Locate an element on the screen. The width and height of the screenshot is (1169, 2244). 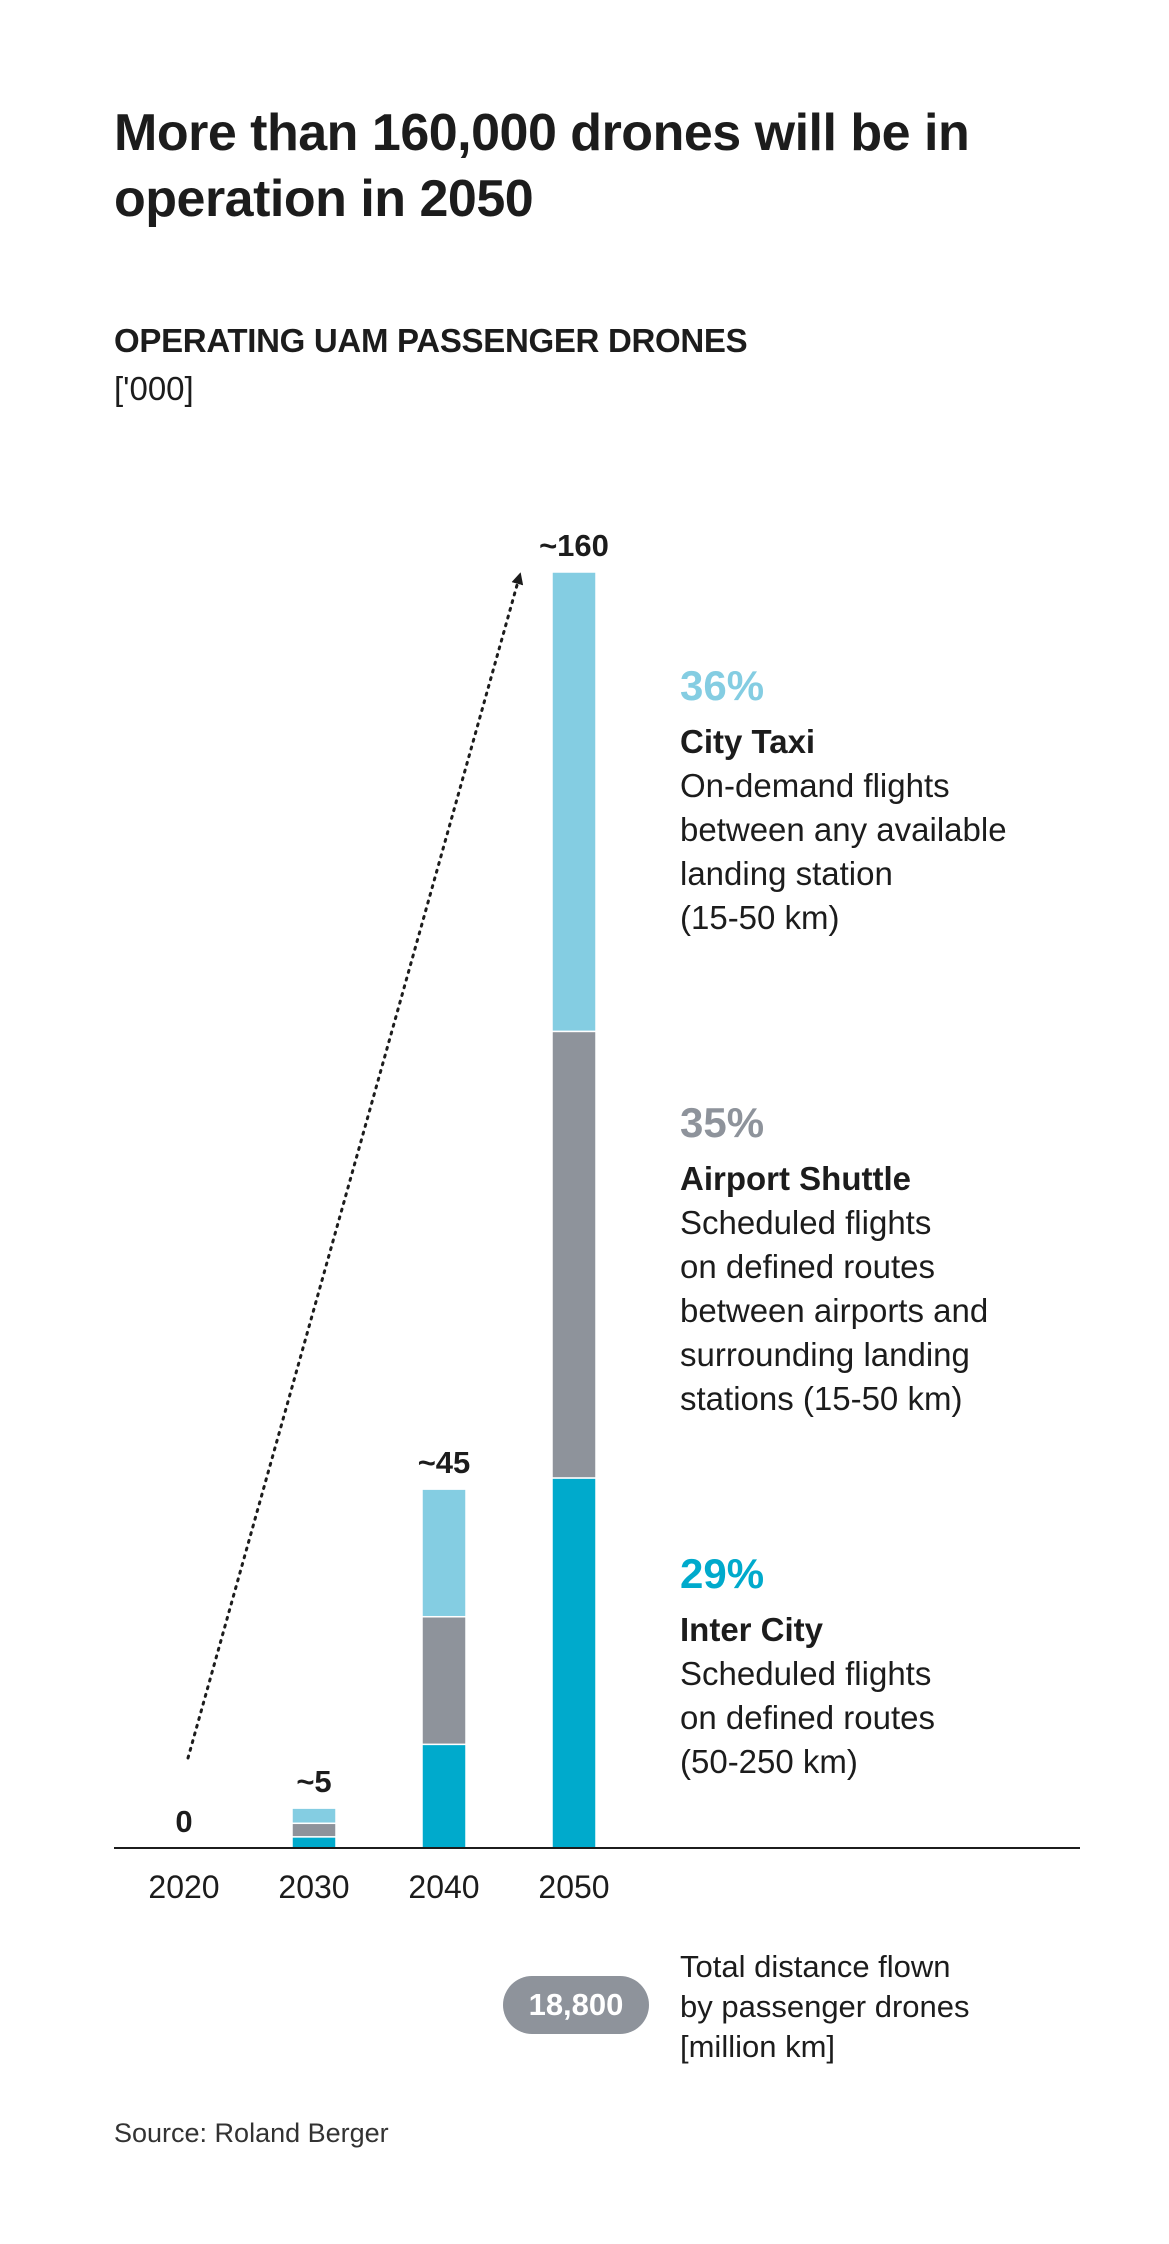
chart-subtitle: OPERATING UAM PASSENGER DRONES is located at coordinates (431, 340).